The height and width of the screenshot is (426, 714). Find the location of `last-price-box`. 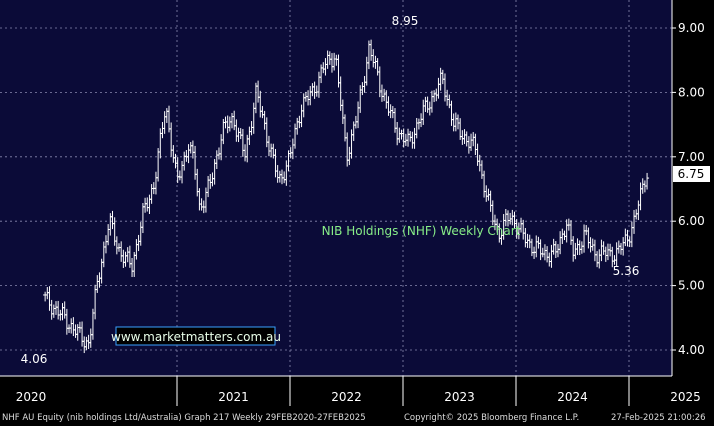

last-price-box is located at coordinates (691, 174).